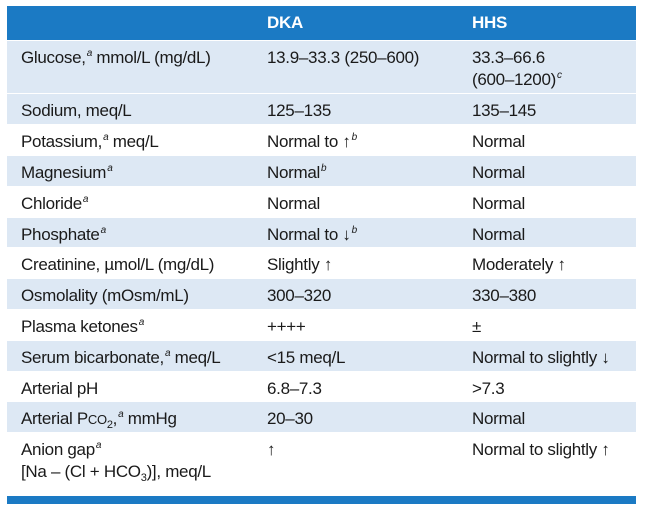 The image size is (645, 511). Describe the element at coordinates (116, 462) in the screenshot. I see `row-label: Anion gapa [Na – (Cl + HCO3)], meq/L` at that location.